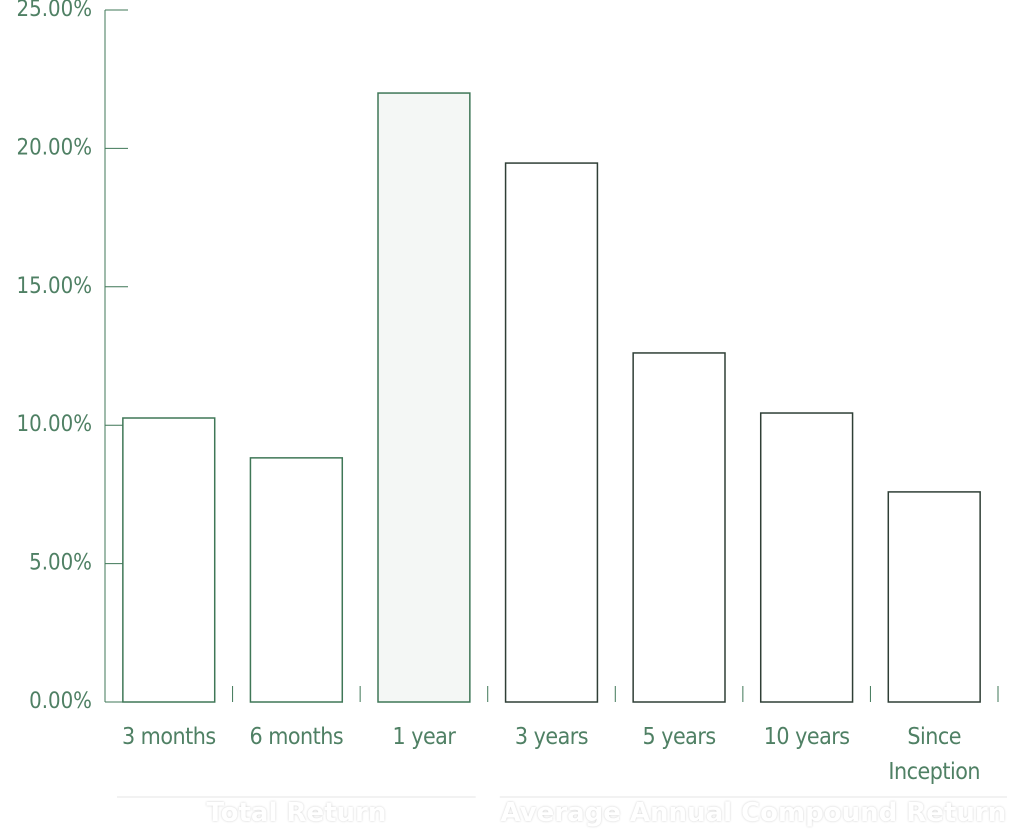 The image size is (1024, 837). What do you see at coordinates (753, 813) in the screenshot?
I see `group-label: Average Annual Compound Return` at bounding box center [753, 813].